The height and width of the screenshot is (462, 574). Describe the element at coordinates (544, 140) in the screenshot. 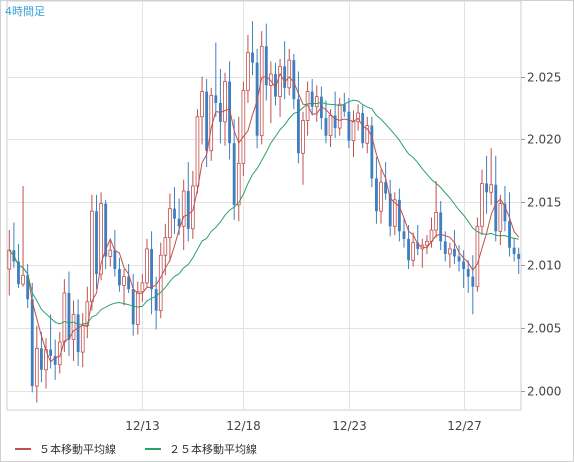

I see `y-tick-label: 2.020` at that location.